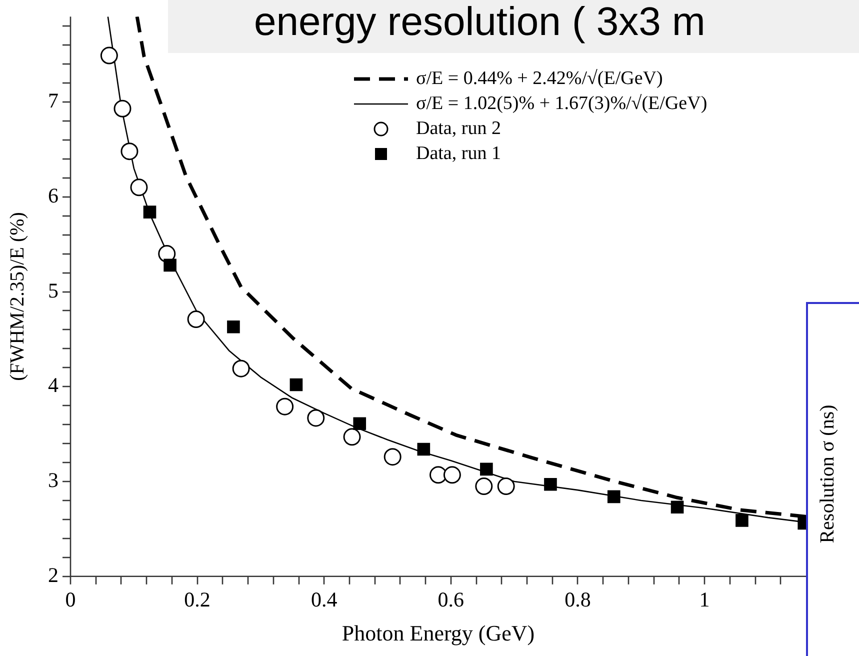 This screenshot has height=656, width=859. I want to click on x-axis-title: Photon Energy (GeV), so click(438, 633).